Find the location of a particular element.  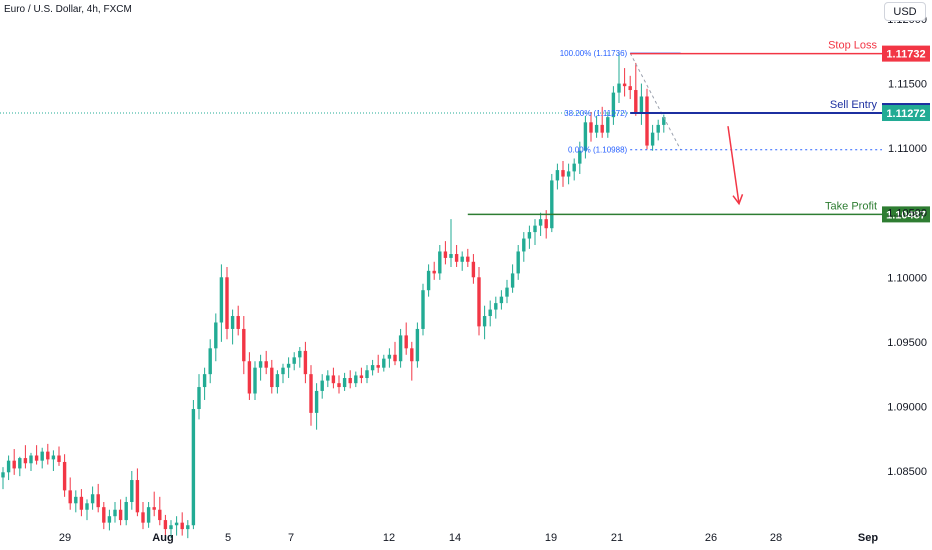

x-tick-label: 26 is located at coordinates (711, 538).